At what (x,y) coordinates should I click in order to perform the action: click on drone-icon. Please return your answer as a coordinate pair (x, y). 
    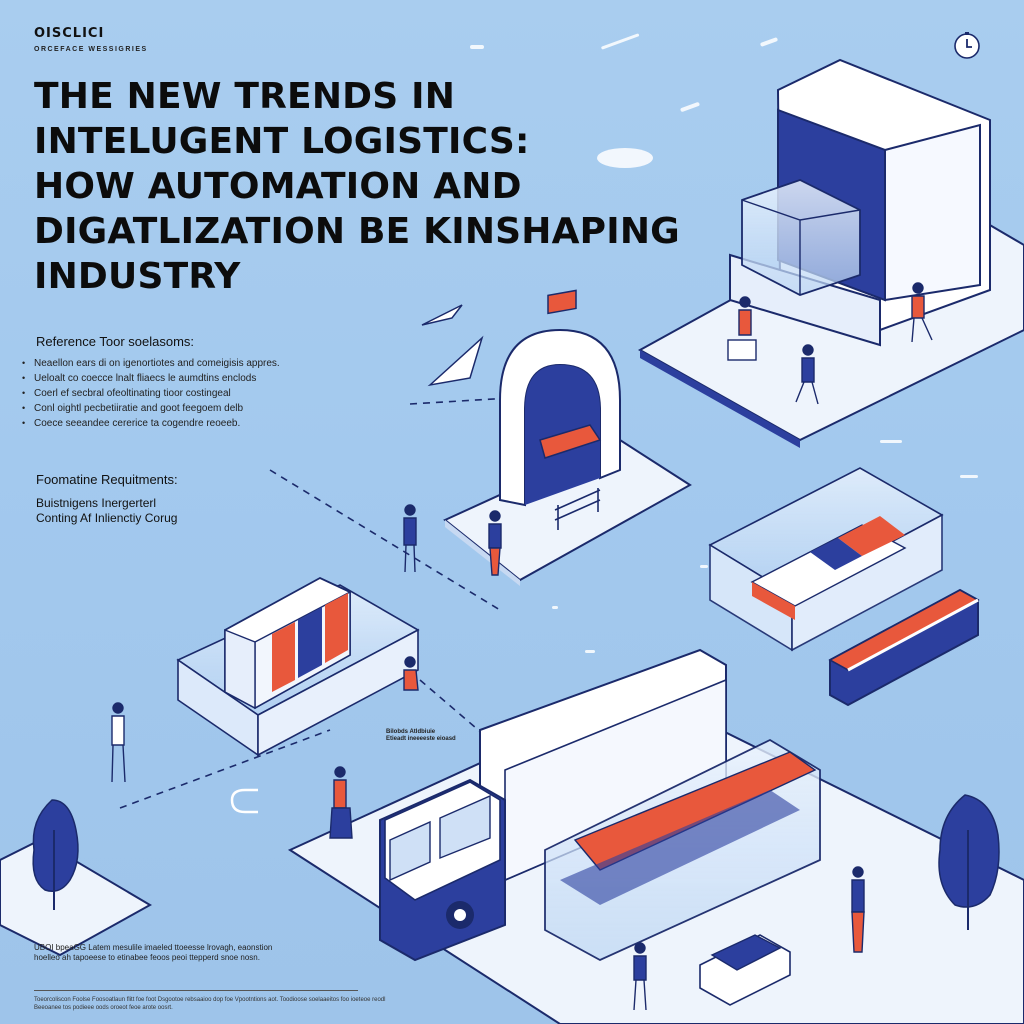
    Looking at the image, I should click on (452, 345).